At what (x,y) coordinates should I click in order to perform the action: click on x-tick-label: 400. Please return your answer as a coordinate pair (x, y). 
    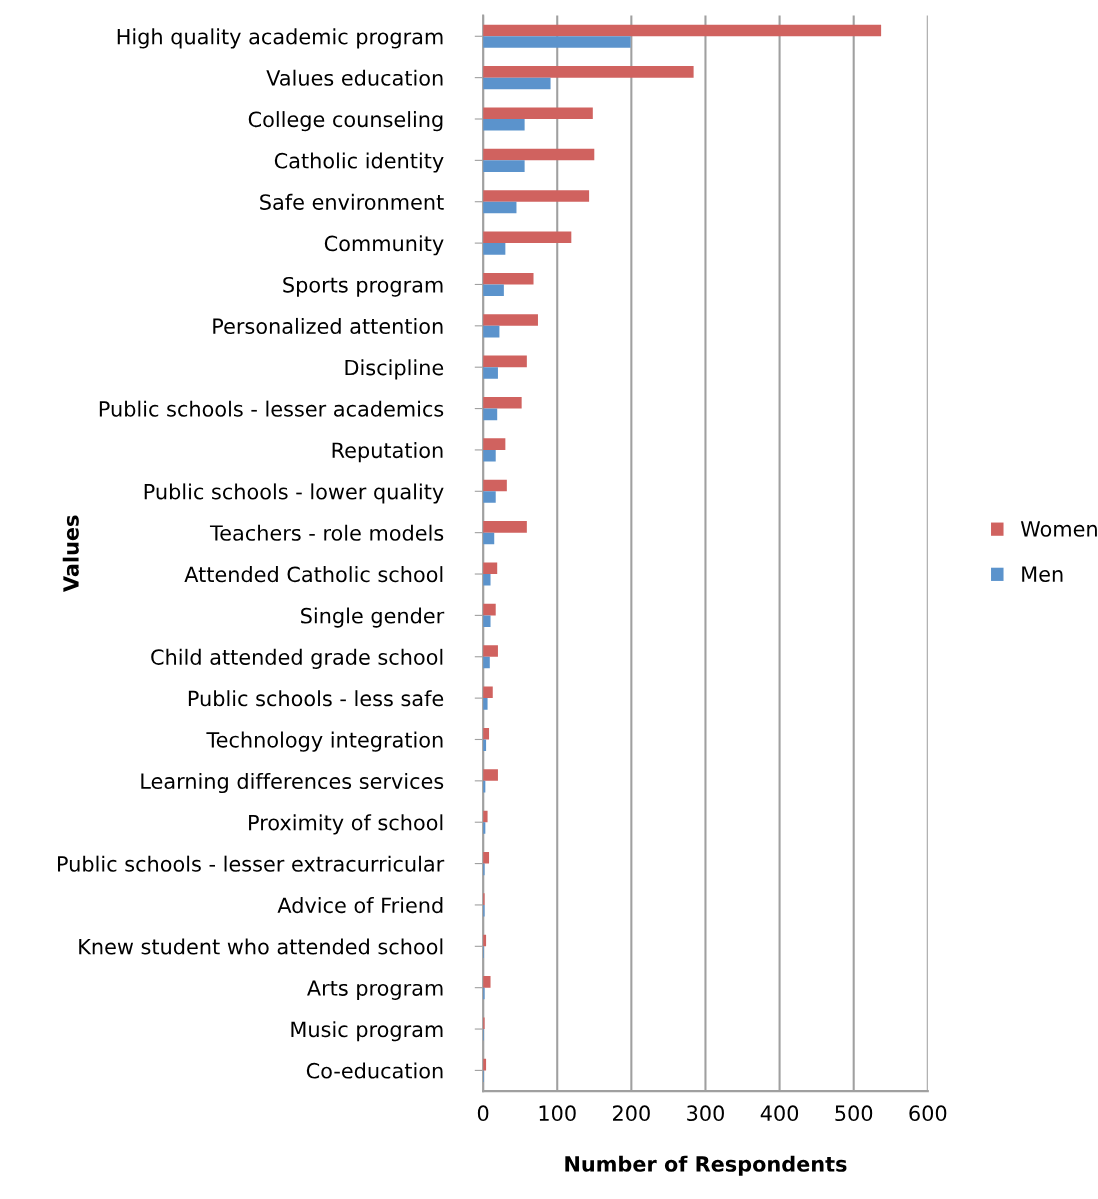
    Looking at the image, I should click on (779, 1113).